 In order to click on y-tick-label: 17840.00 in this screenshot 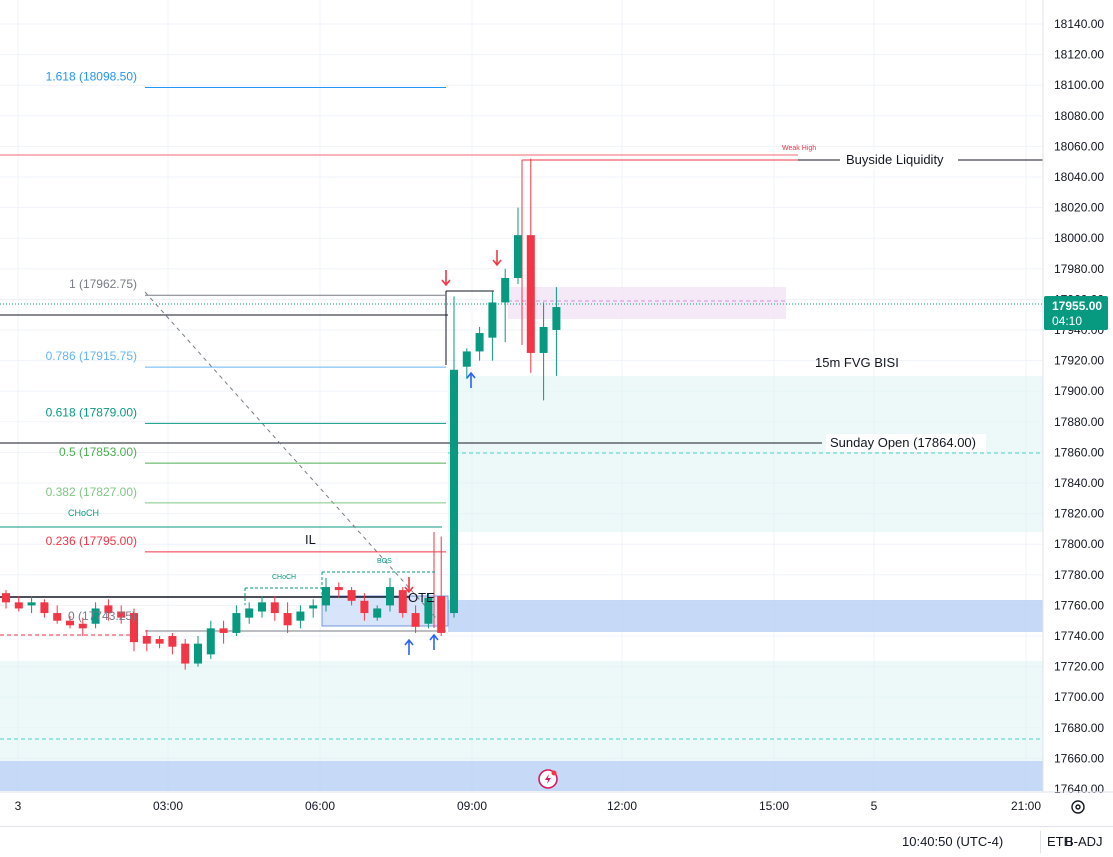, I will do `click(1079, 483)`.